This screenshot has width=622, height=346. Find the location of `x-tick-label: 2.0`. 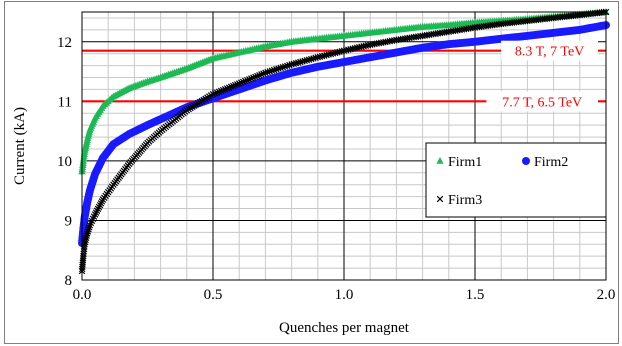

x-tick-label: 2.0 is located at coordinates (606, 295).